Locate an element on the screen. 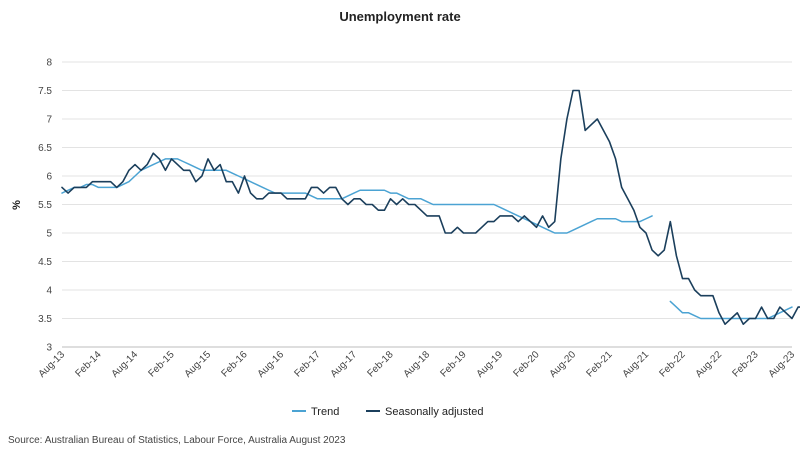  y-tick-label: 7 is located at coordinates (49, 120).